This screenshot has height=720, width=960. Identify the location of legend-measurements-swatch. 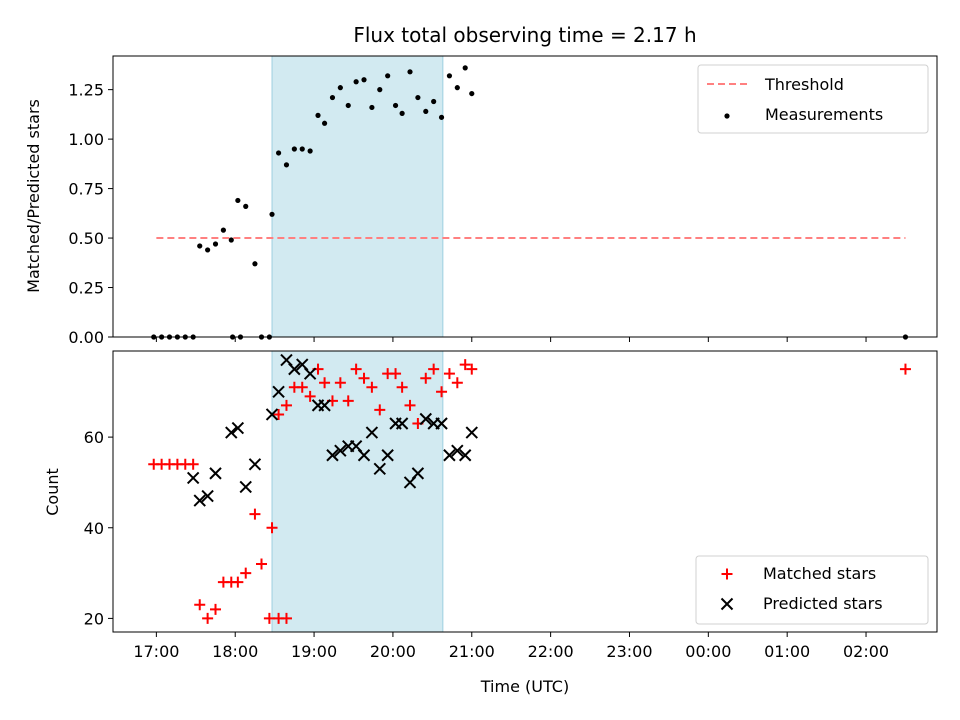
(727, 116).